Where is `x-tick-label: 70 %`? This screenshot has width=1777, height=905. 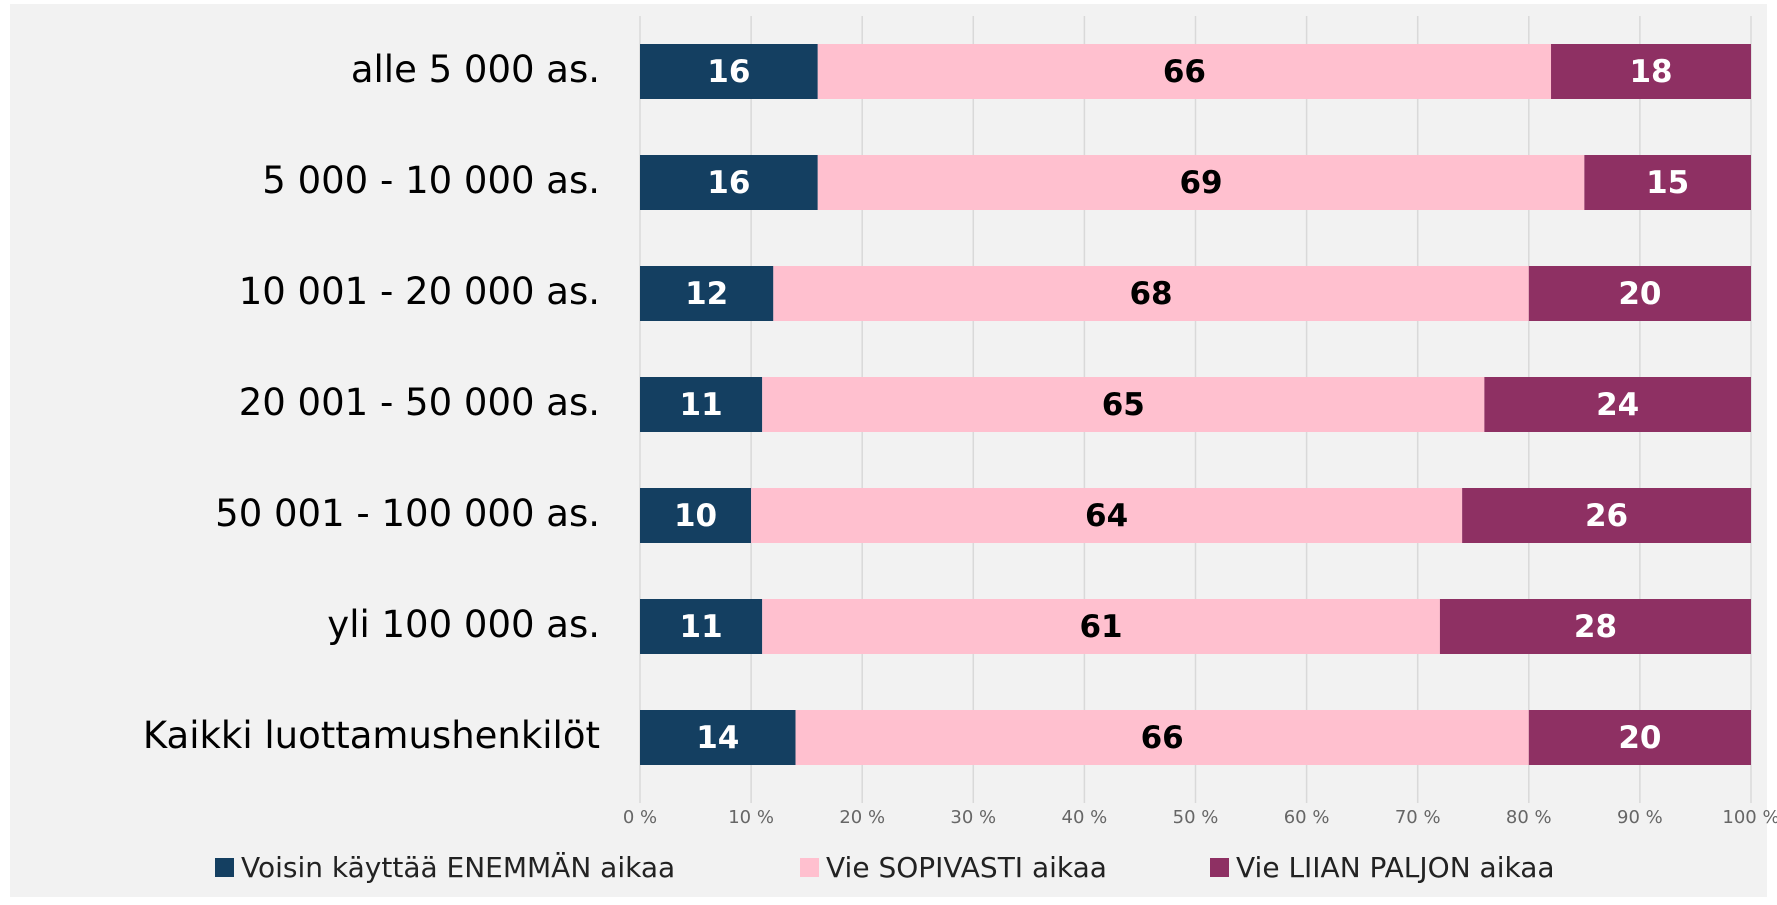 x-tick-label: 70 % is located at coordinates (1418, 817).